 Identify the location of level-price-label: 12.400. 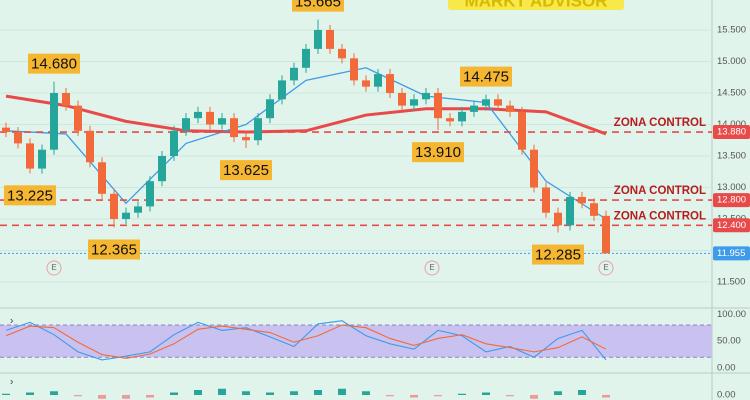
(731, 225).